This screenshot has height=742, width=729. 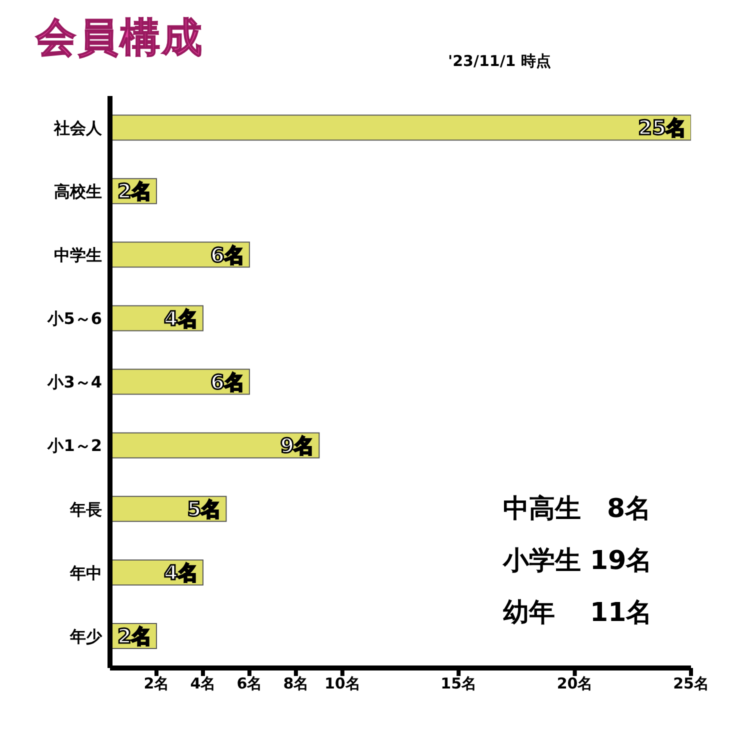 What do you see at coordinates (577, 561) in the screenshot?
I see `annotation: 小学生 19名` at bounding box center [577, 561].